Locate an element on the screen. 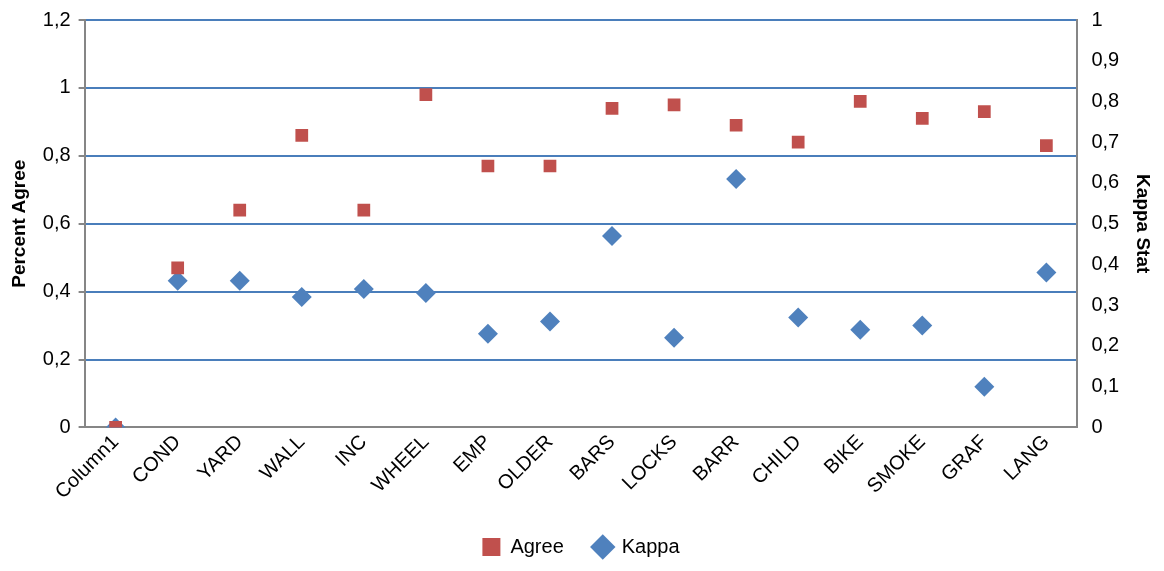 Image resolution: width=1164 pixels, height=571 pixels. legend-label: Kappa is located at coordinates (651, 545).